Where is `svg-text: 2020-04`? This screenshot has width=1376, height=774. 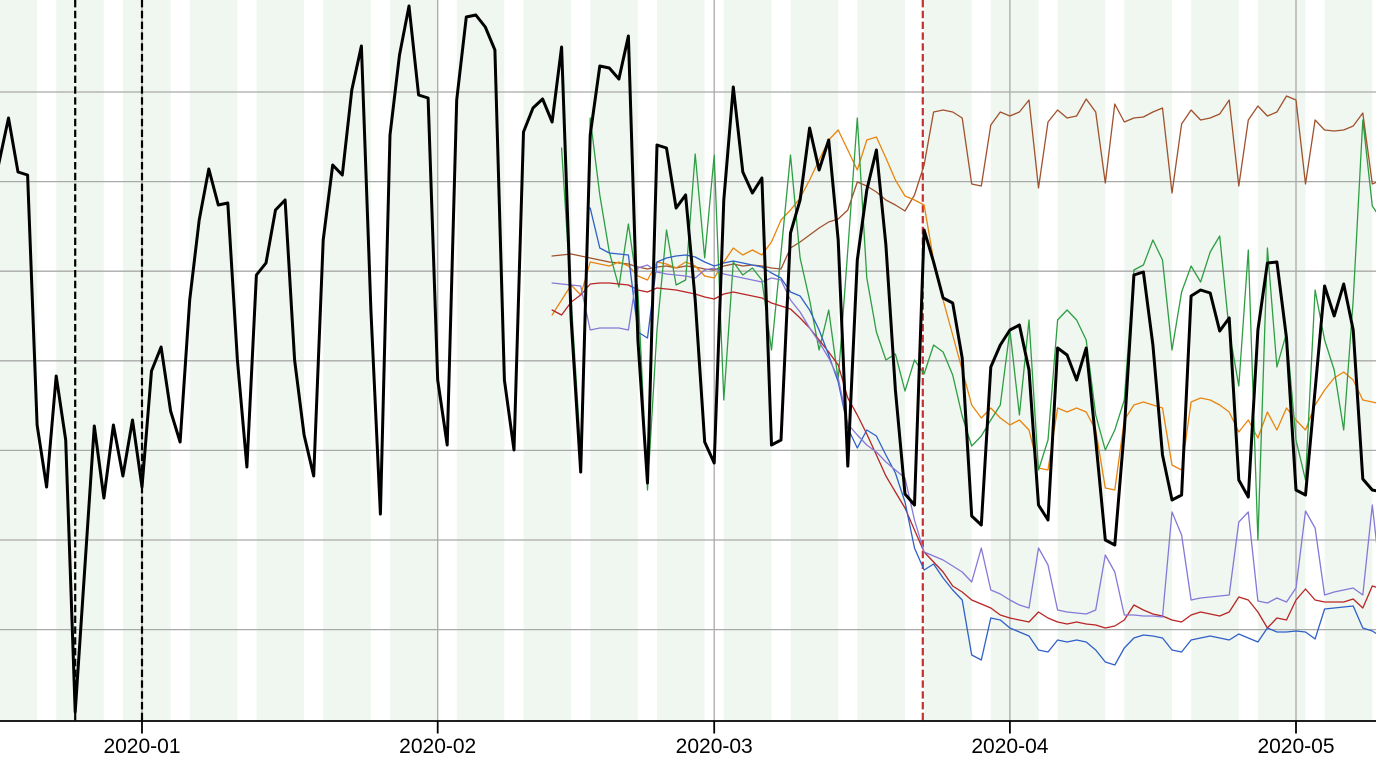 svg-text: 2020-04 is located at coordinates (1009, 746).